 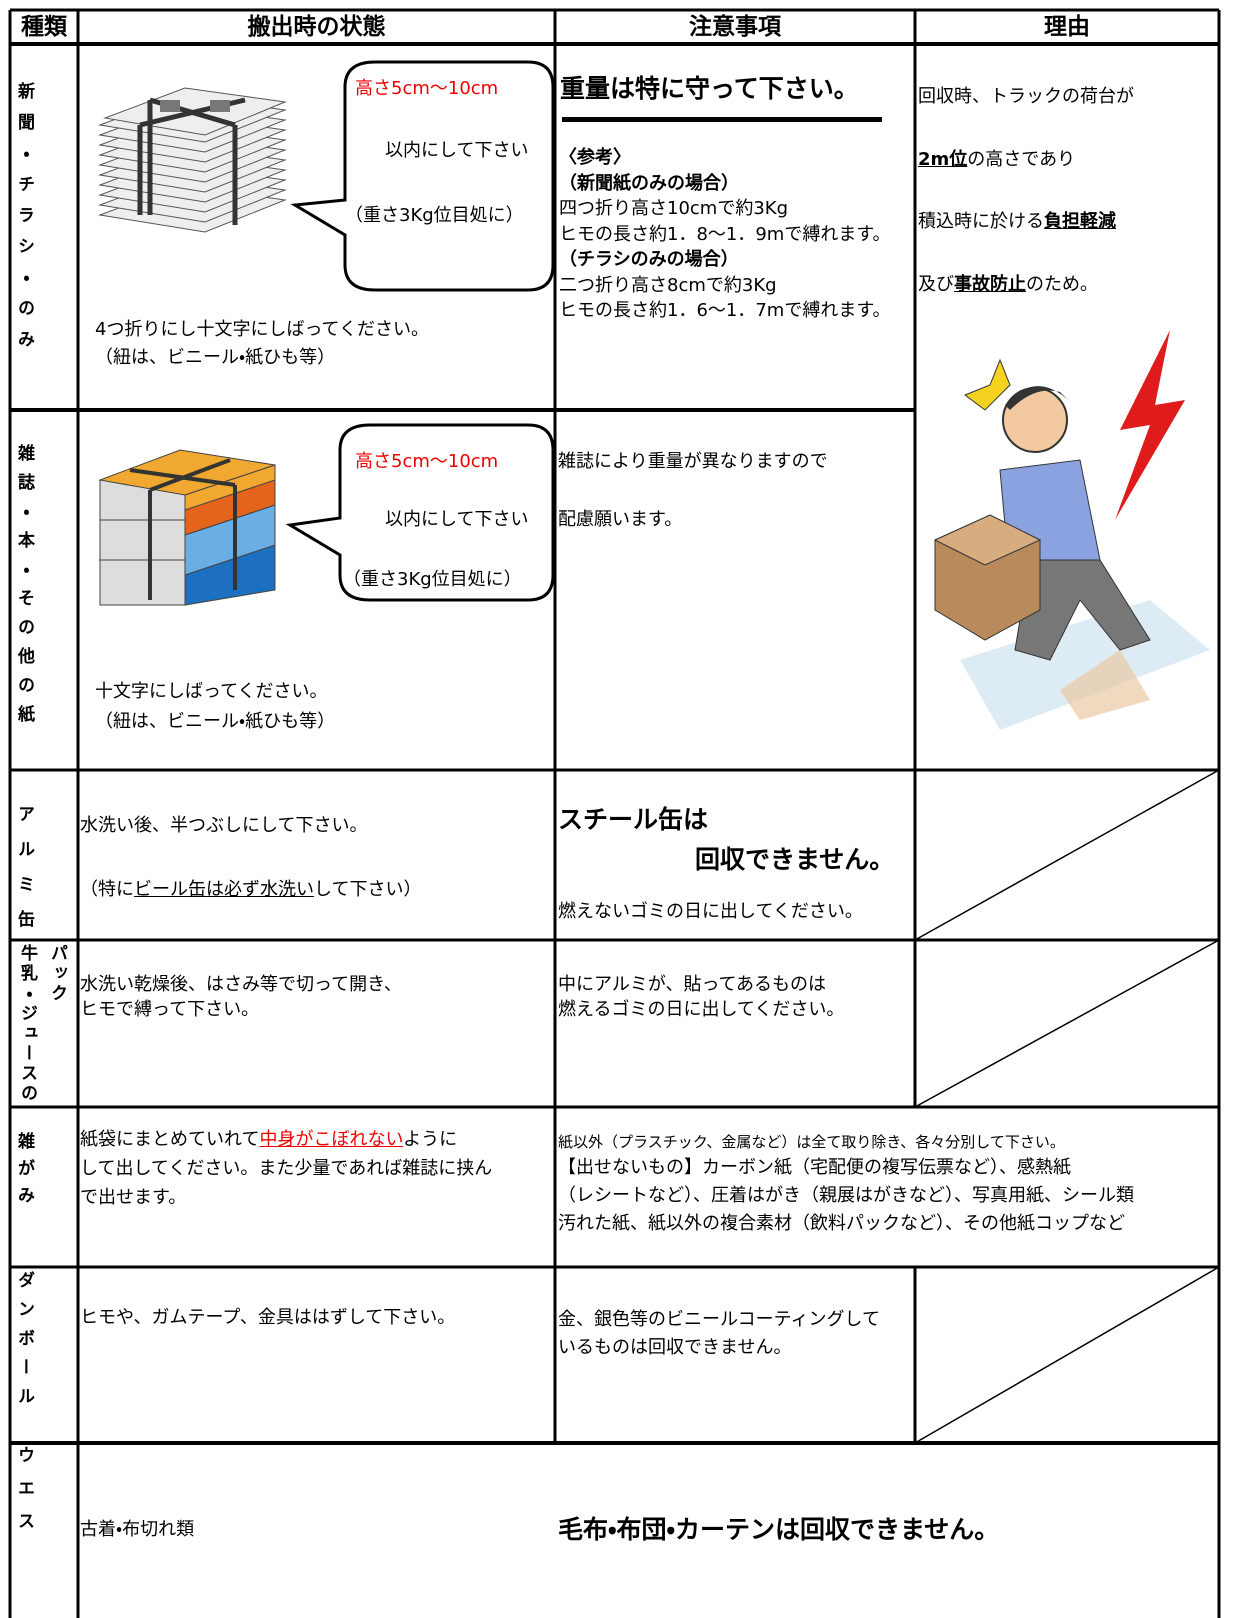 What do you see at coordinates (633, 819) in the screenshot?
I see `notes-heading: スチール缶は` at bounding box center [633, 819].